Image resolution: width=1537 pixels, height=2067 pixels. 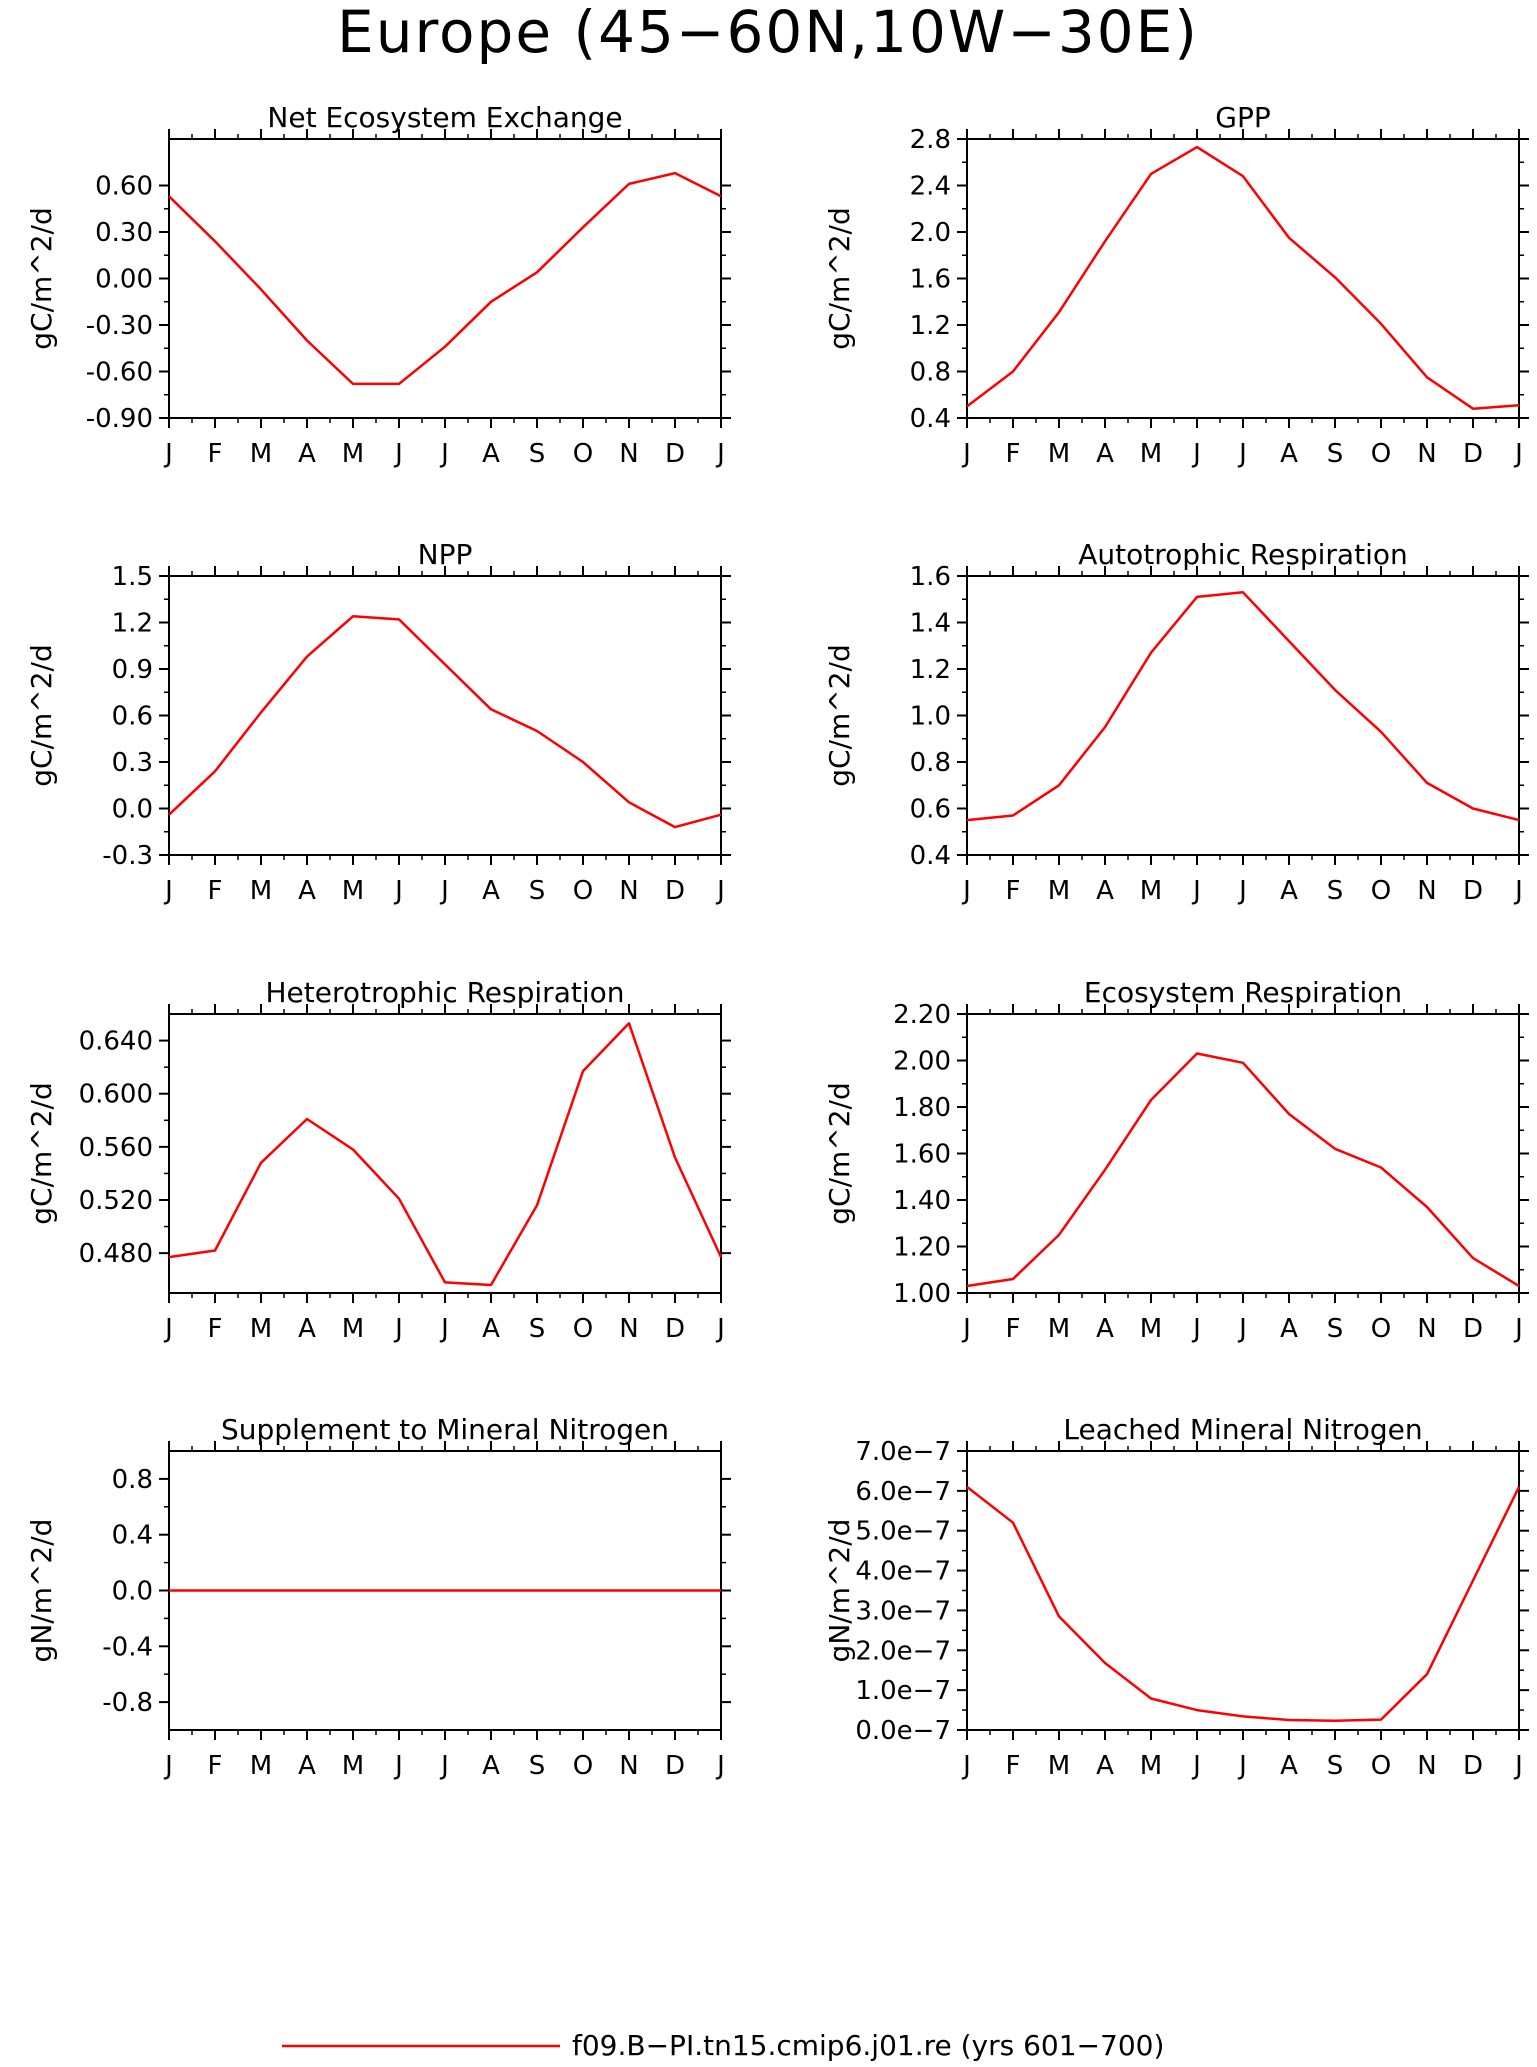 What do you see at coordinates (132, 1592) in the screenshot?
I see `y-tick-label: 0.0` at bounding box center [132, 1592].